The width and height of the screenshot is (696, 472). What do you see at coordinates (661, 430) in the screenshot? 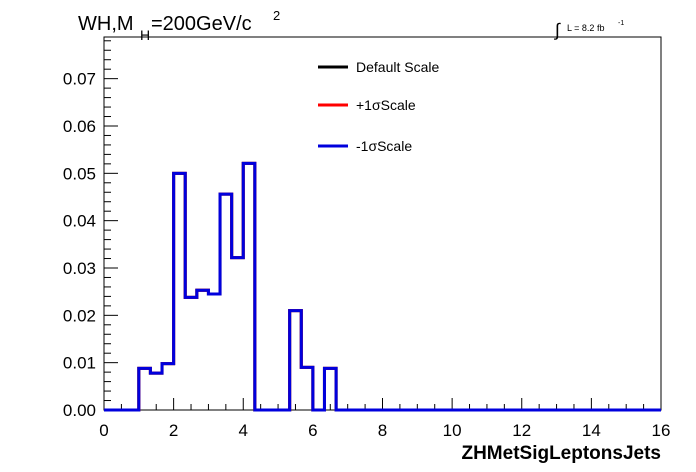
I see `x-tick-label: 16` at bounding box center [661, 430].